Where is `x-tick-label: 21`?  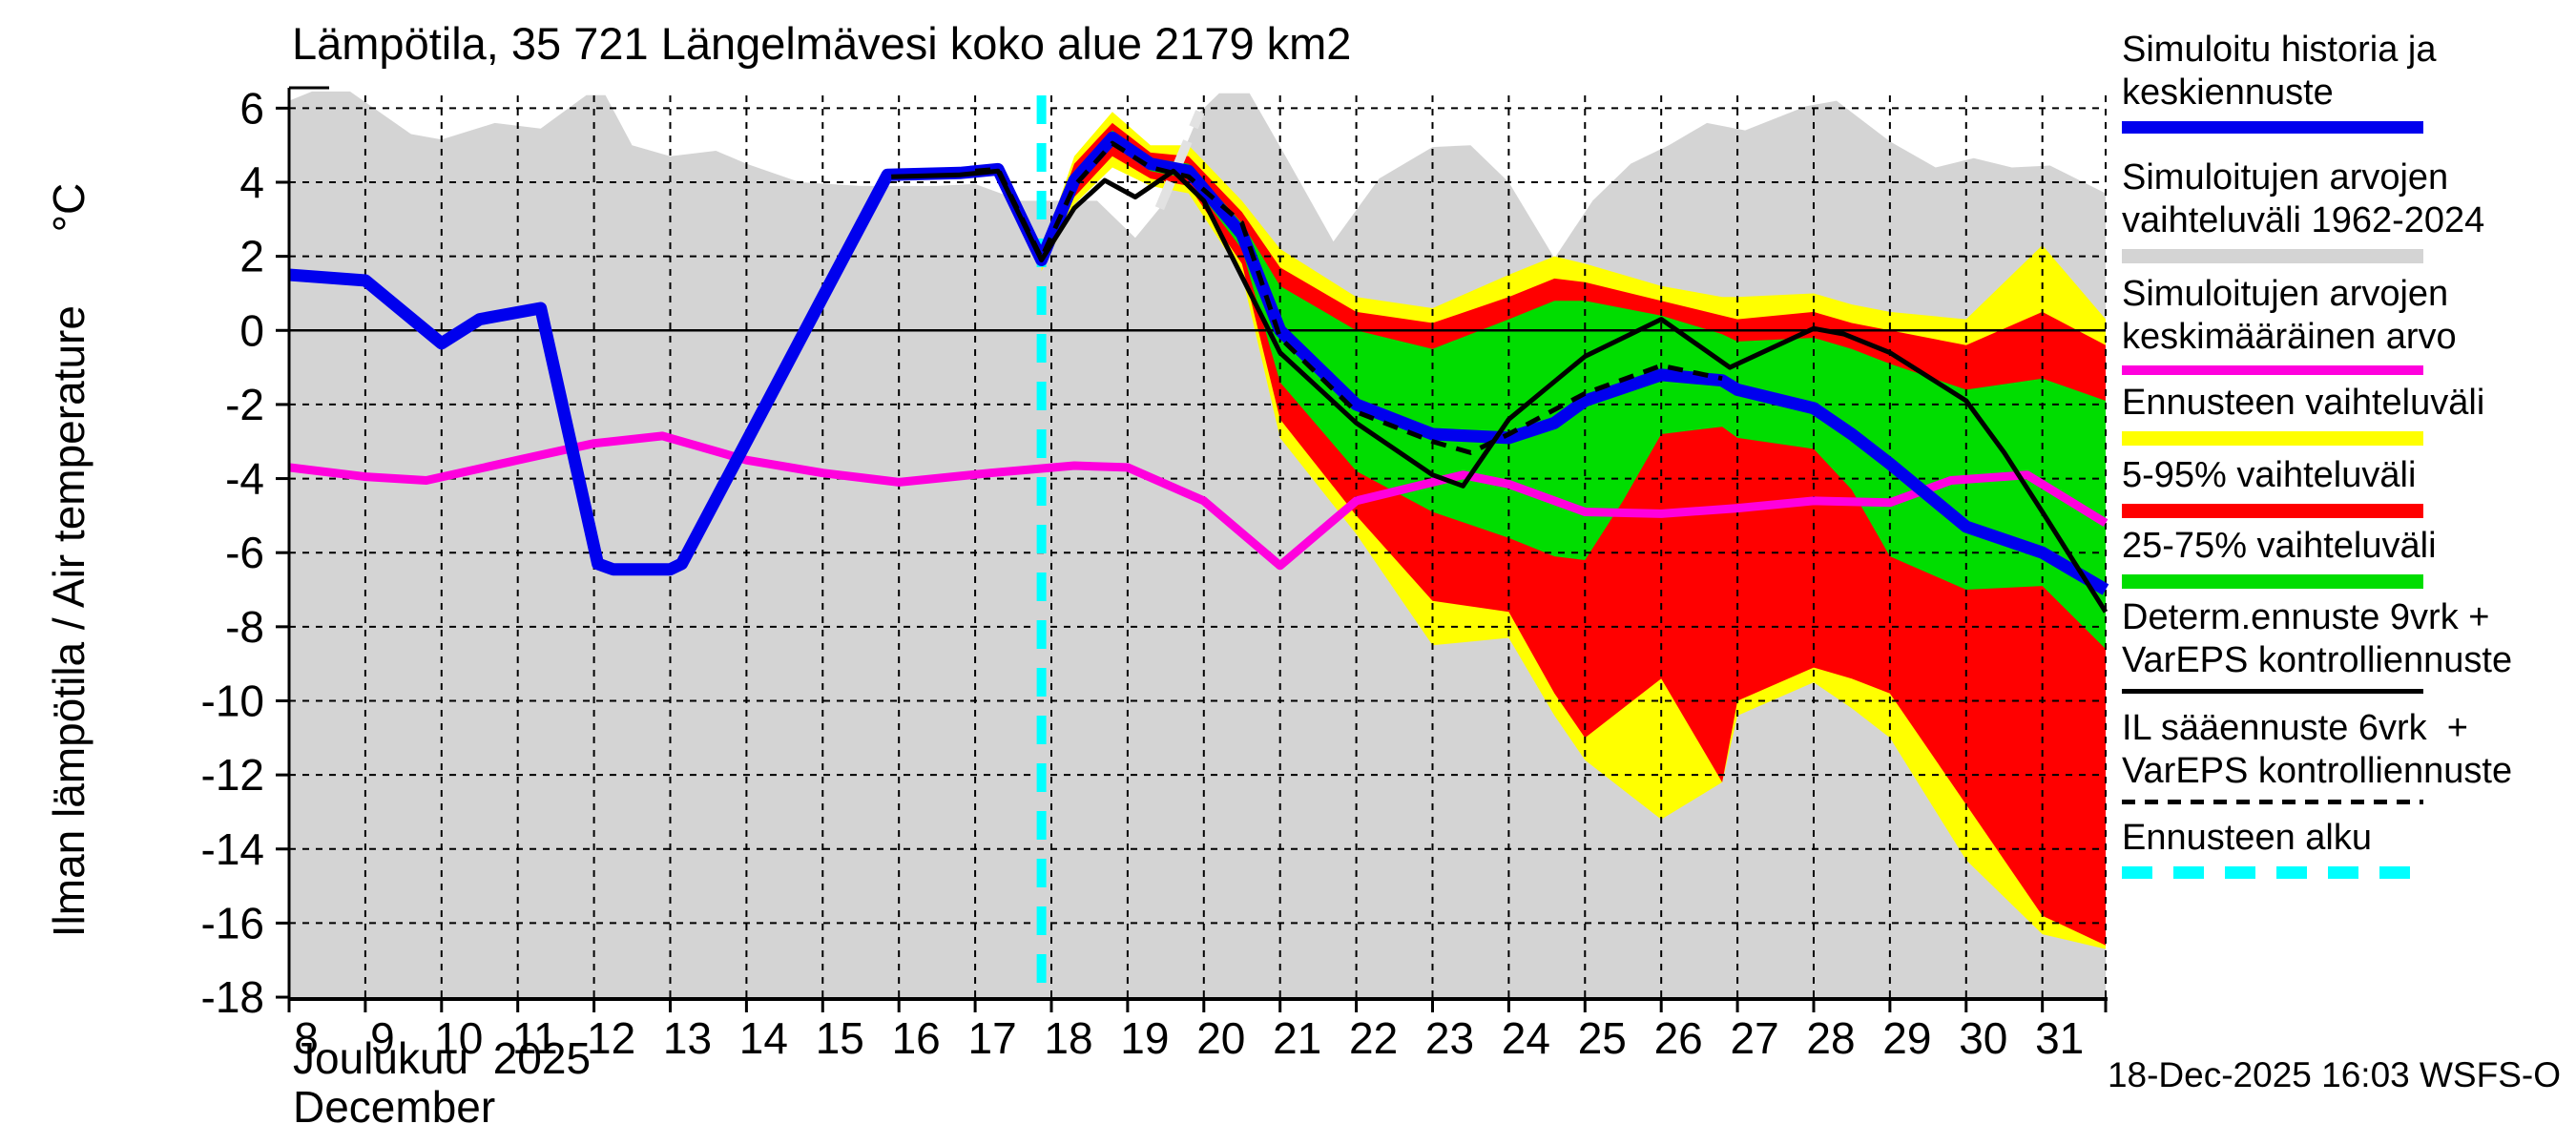 x-tick-label: 21 is located at coordinates (1297, 1038).